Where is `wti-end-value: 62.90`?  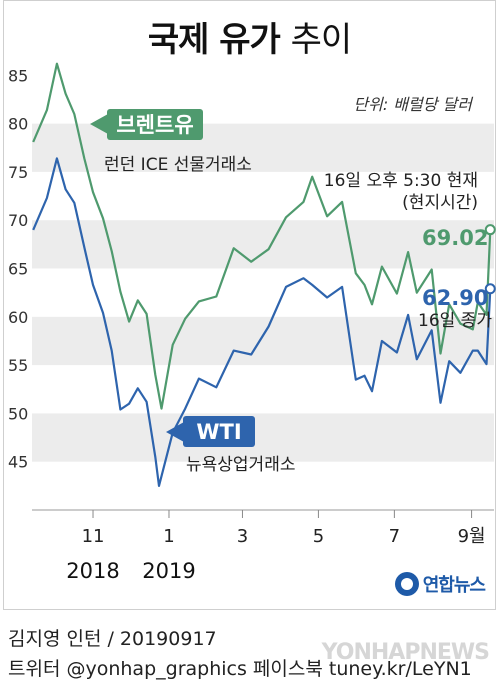
wti-end-value: 62.90 is located at coordinates (455, 298).